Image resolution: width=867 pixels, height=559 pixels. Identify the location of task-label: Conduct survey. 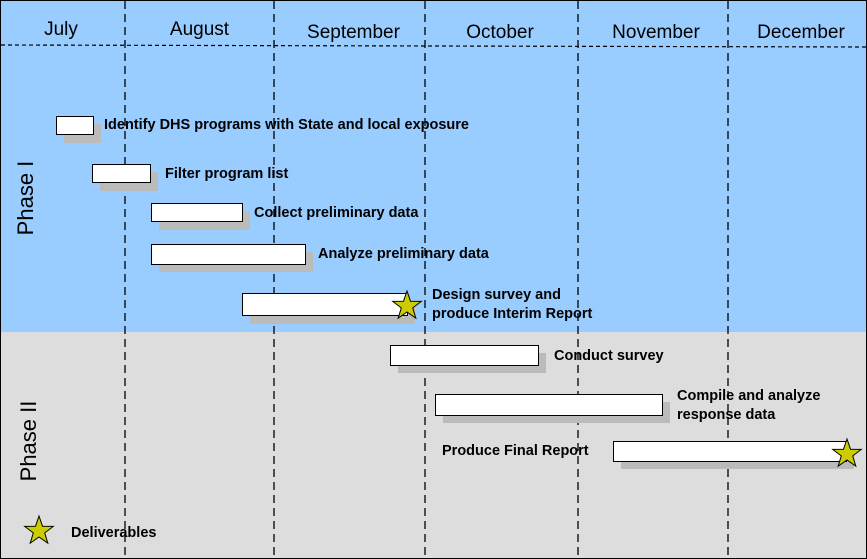
(609, 356).